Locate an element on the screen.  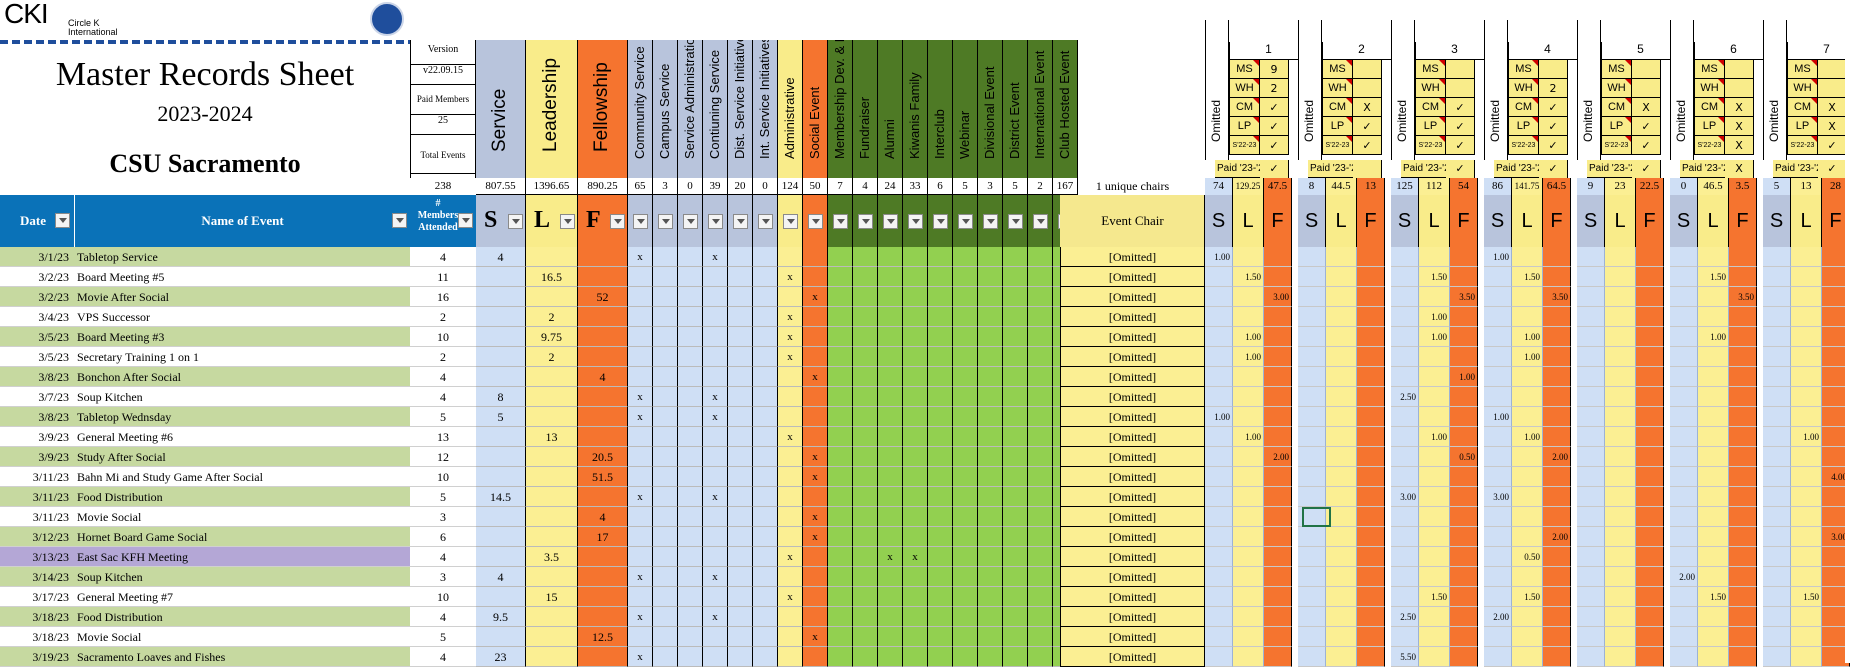
row-event-name: General Meeting #7 is located at coordinates (242, 597).